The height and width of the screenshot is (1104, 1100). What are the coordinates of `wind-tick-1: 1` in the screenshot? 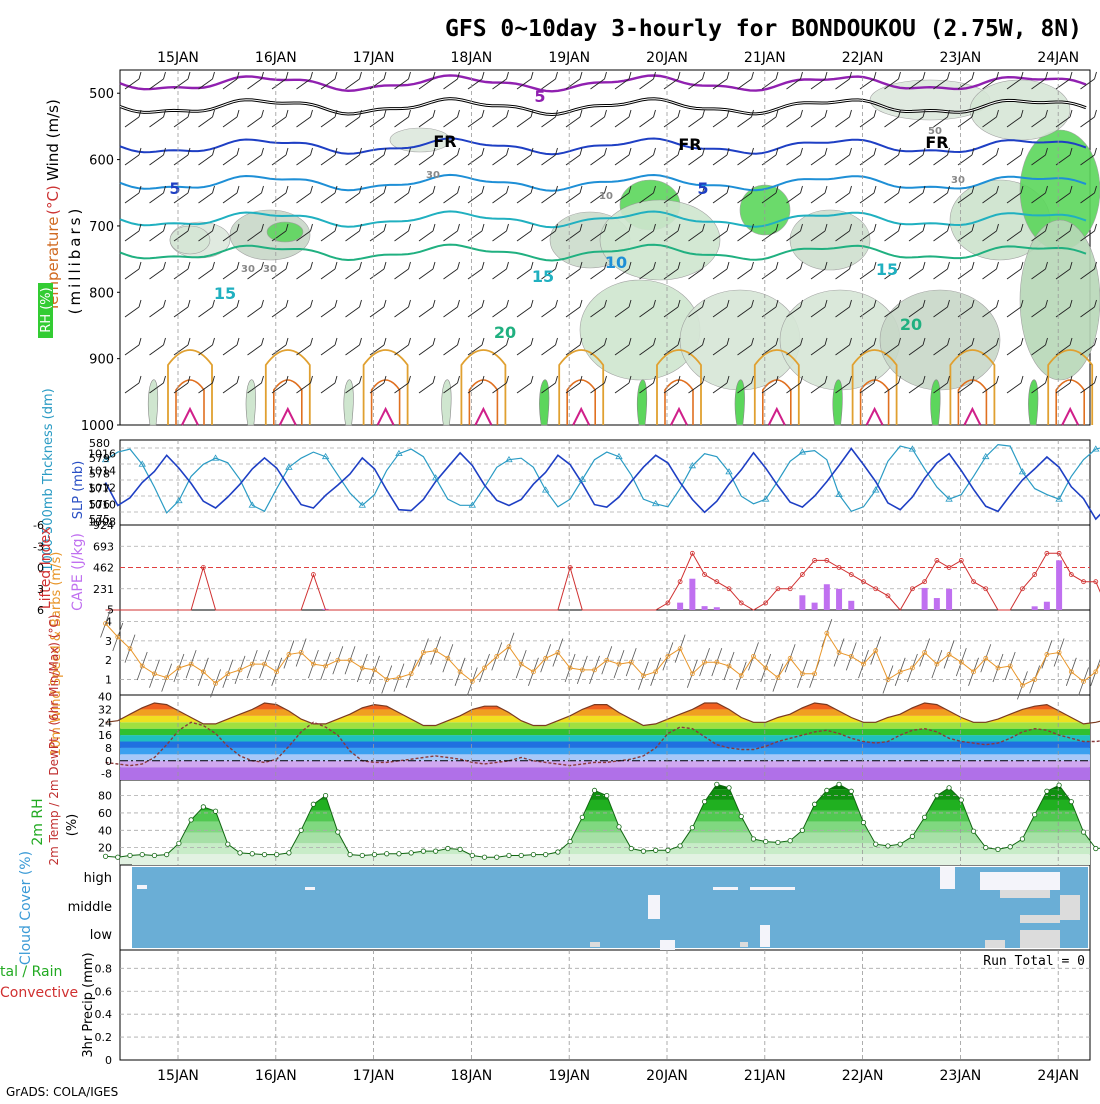 It's located at (108, 680).